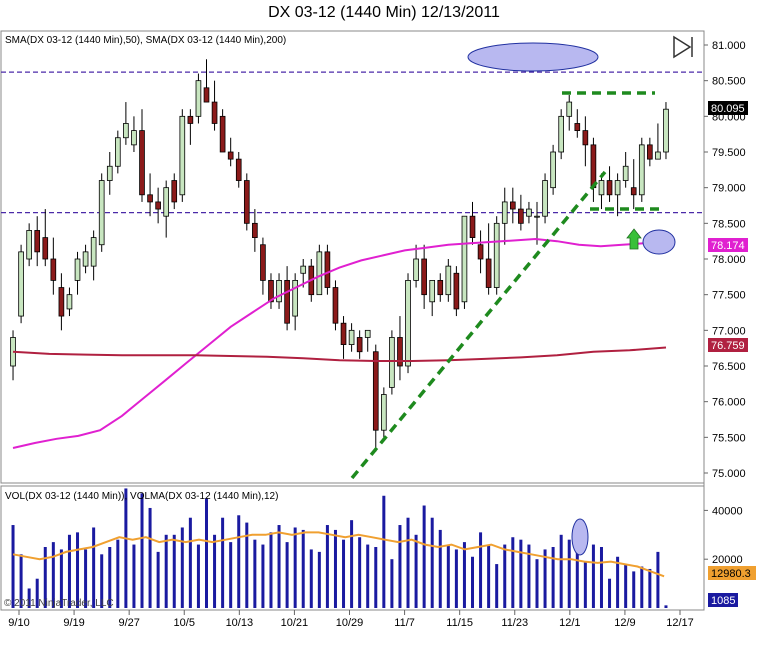 The image size is (768, 655). Describe the element at coordinates (729, 189) in the screenshot. I see `price-tick-label: 79.000` at that location.